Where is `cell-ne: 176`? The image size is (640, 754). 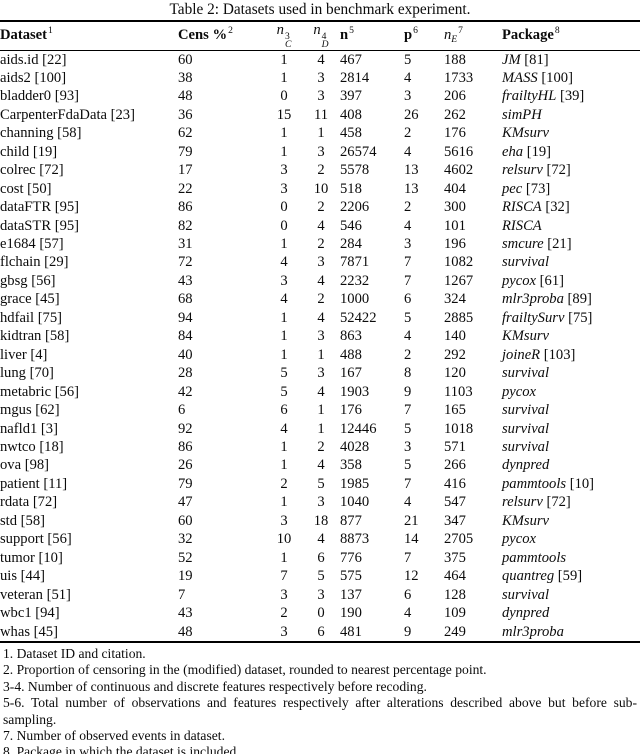 cell-ne: 176 is located at coordinates (455, 133).